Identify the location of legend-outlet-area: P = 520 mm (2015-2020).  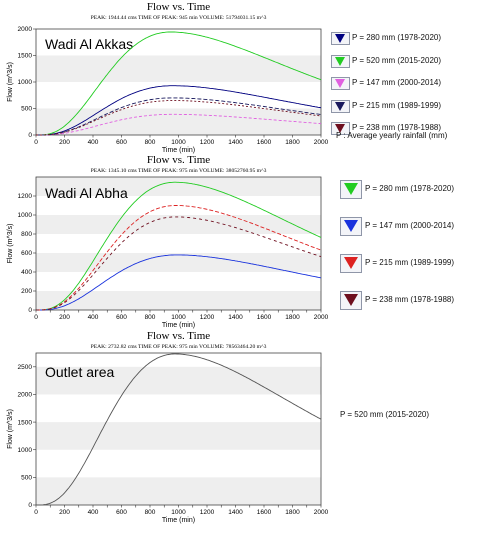
(385, 414).